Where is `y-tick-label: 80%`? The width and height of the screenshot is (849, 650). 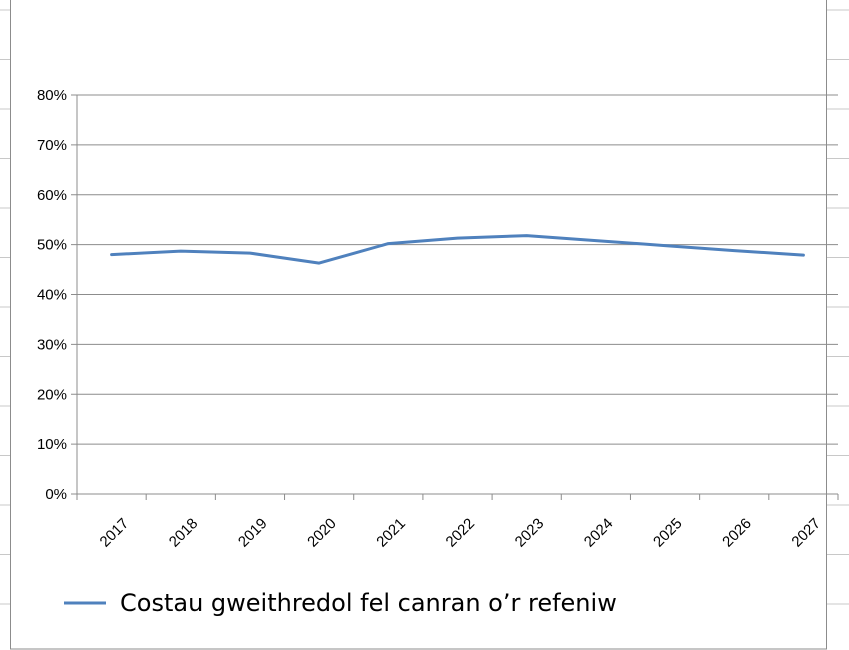
y-tick-label: 80% is located at coordinates (52, 95).